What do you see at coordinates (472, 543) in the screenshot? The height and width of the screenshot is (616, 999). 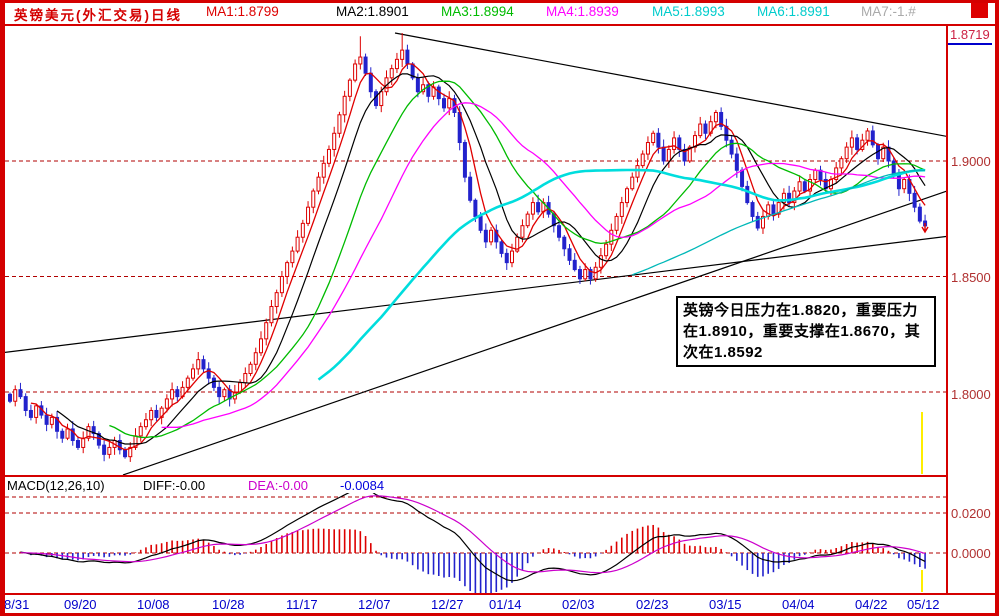 I see `macd-layer` at bounding box center [472, 543].